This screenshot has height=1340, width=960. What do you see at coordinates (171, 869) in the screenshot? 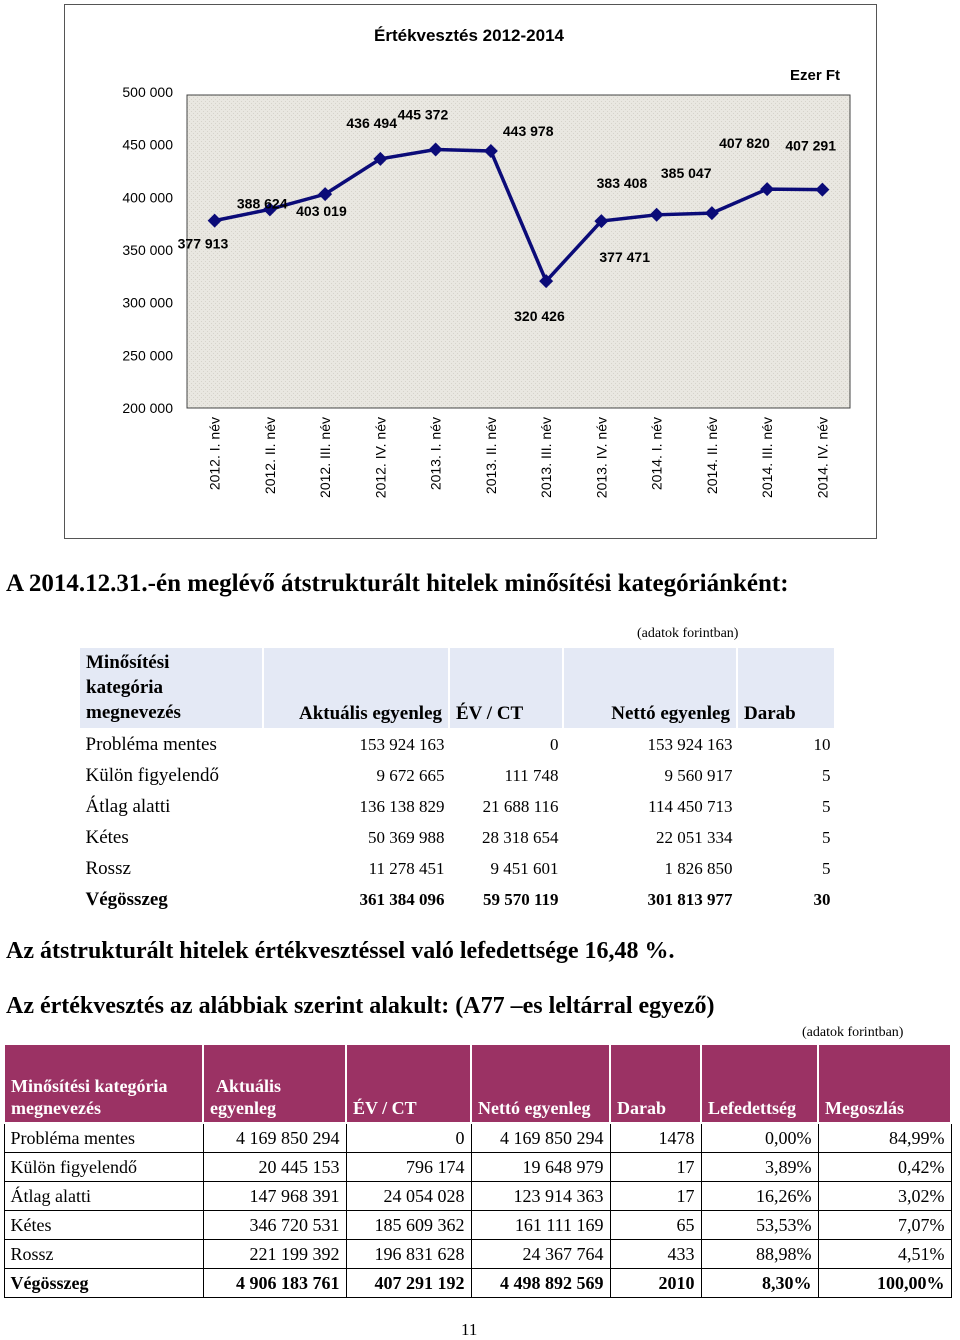
I see `row-label: Rossz` at bounding box center [171, 869].